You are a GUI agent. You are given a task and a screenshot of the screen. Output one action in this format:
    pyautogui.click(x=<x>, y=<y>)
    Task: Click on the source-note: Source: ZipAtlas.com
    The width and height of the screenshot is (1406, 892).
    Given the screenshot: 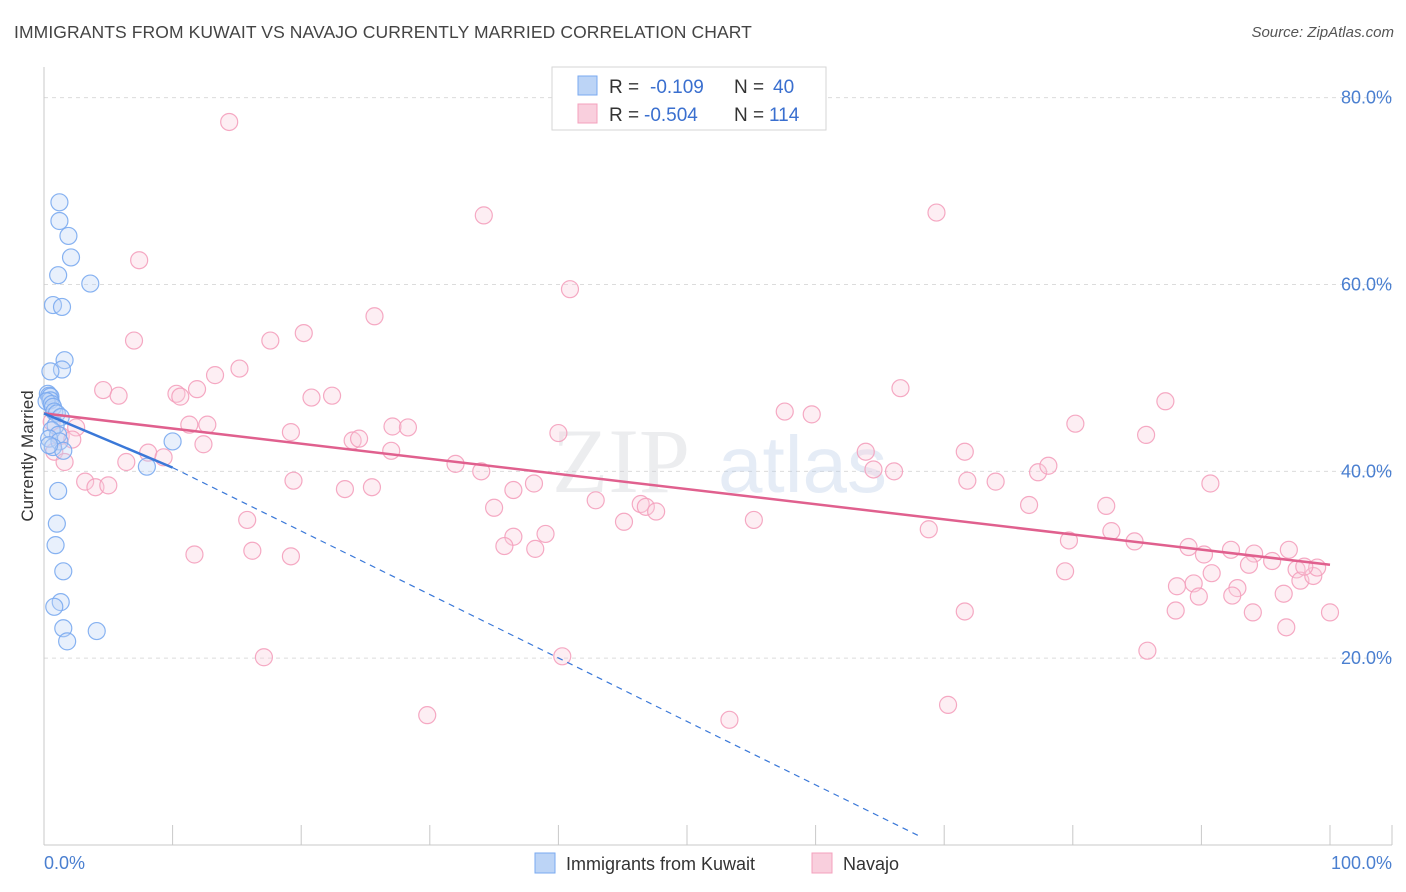 What is the action you would take?
    pyautogui.click(x=1322, y=32)
    